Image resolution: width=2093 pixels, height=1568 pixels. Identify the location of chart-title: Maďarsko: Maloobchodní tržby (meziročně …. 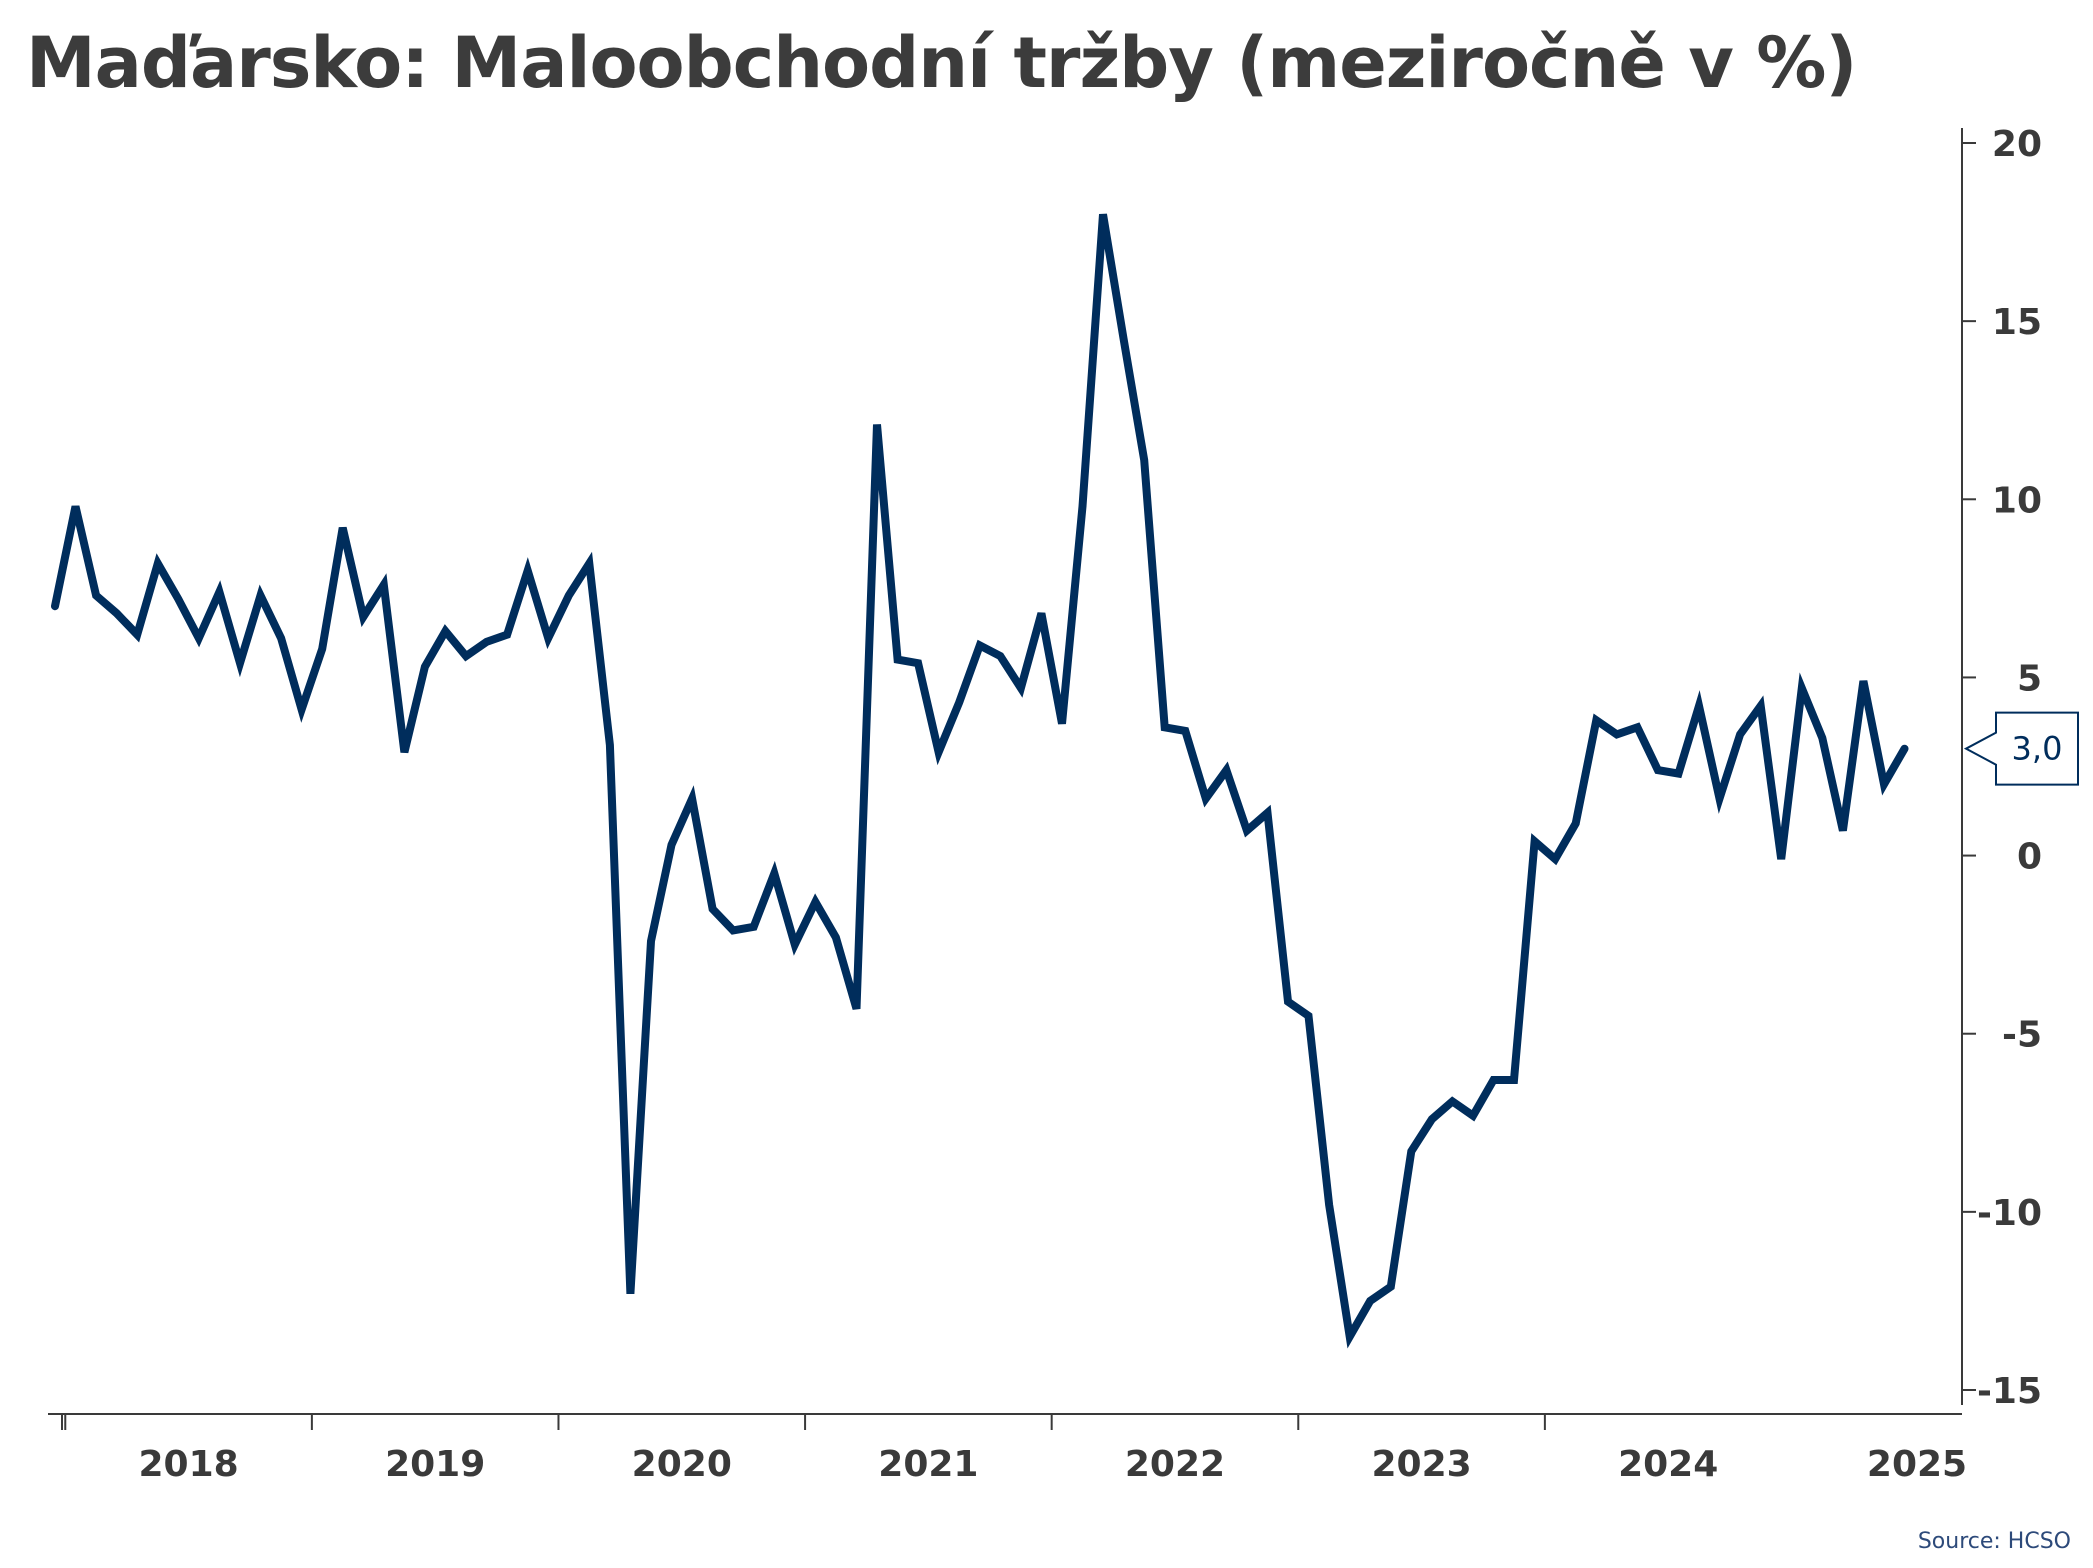
(941, 63).